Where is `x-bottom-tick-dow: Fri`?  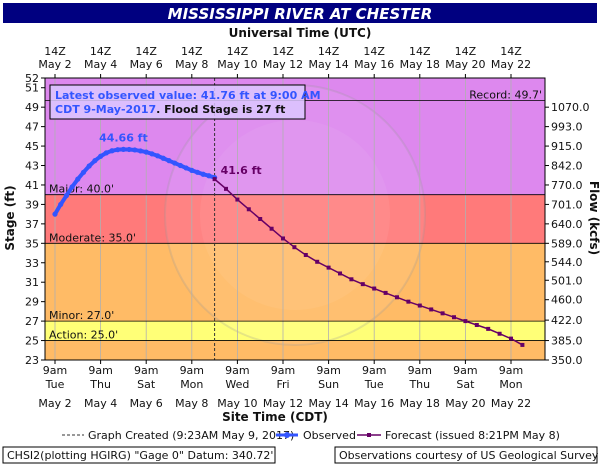 x-bottom-tick-dow: Fri is located at coordinates (282, 384).